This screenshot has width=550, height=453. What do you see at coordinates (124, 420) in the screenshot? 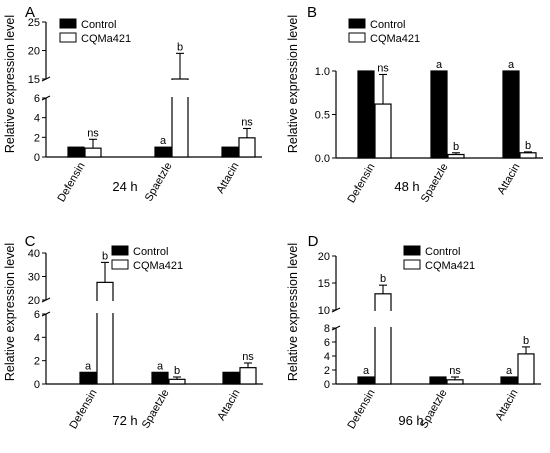
I see `time-label: 72 h` at bounding box center [124, 420].